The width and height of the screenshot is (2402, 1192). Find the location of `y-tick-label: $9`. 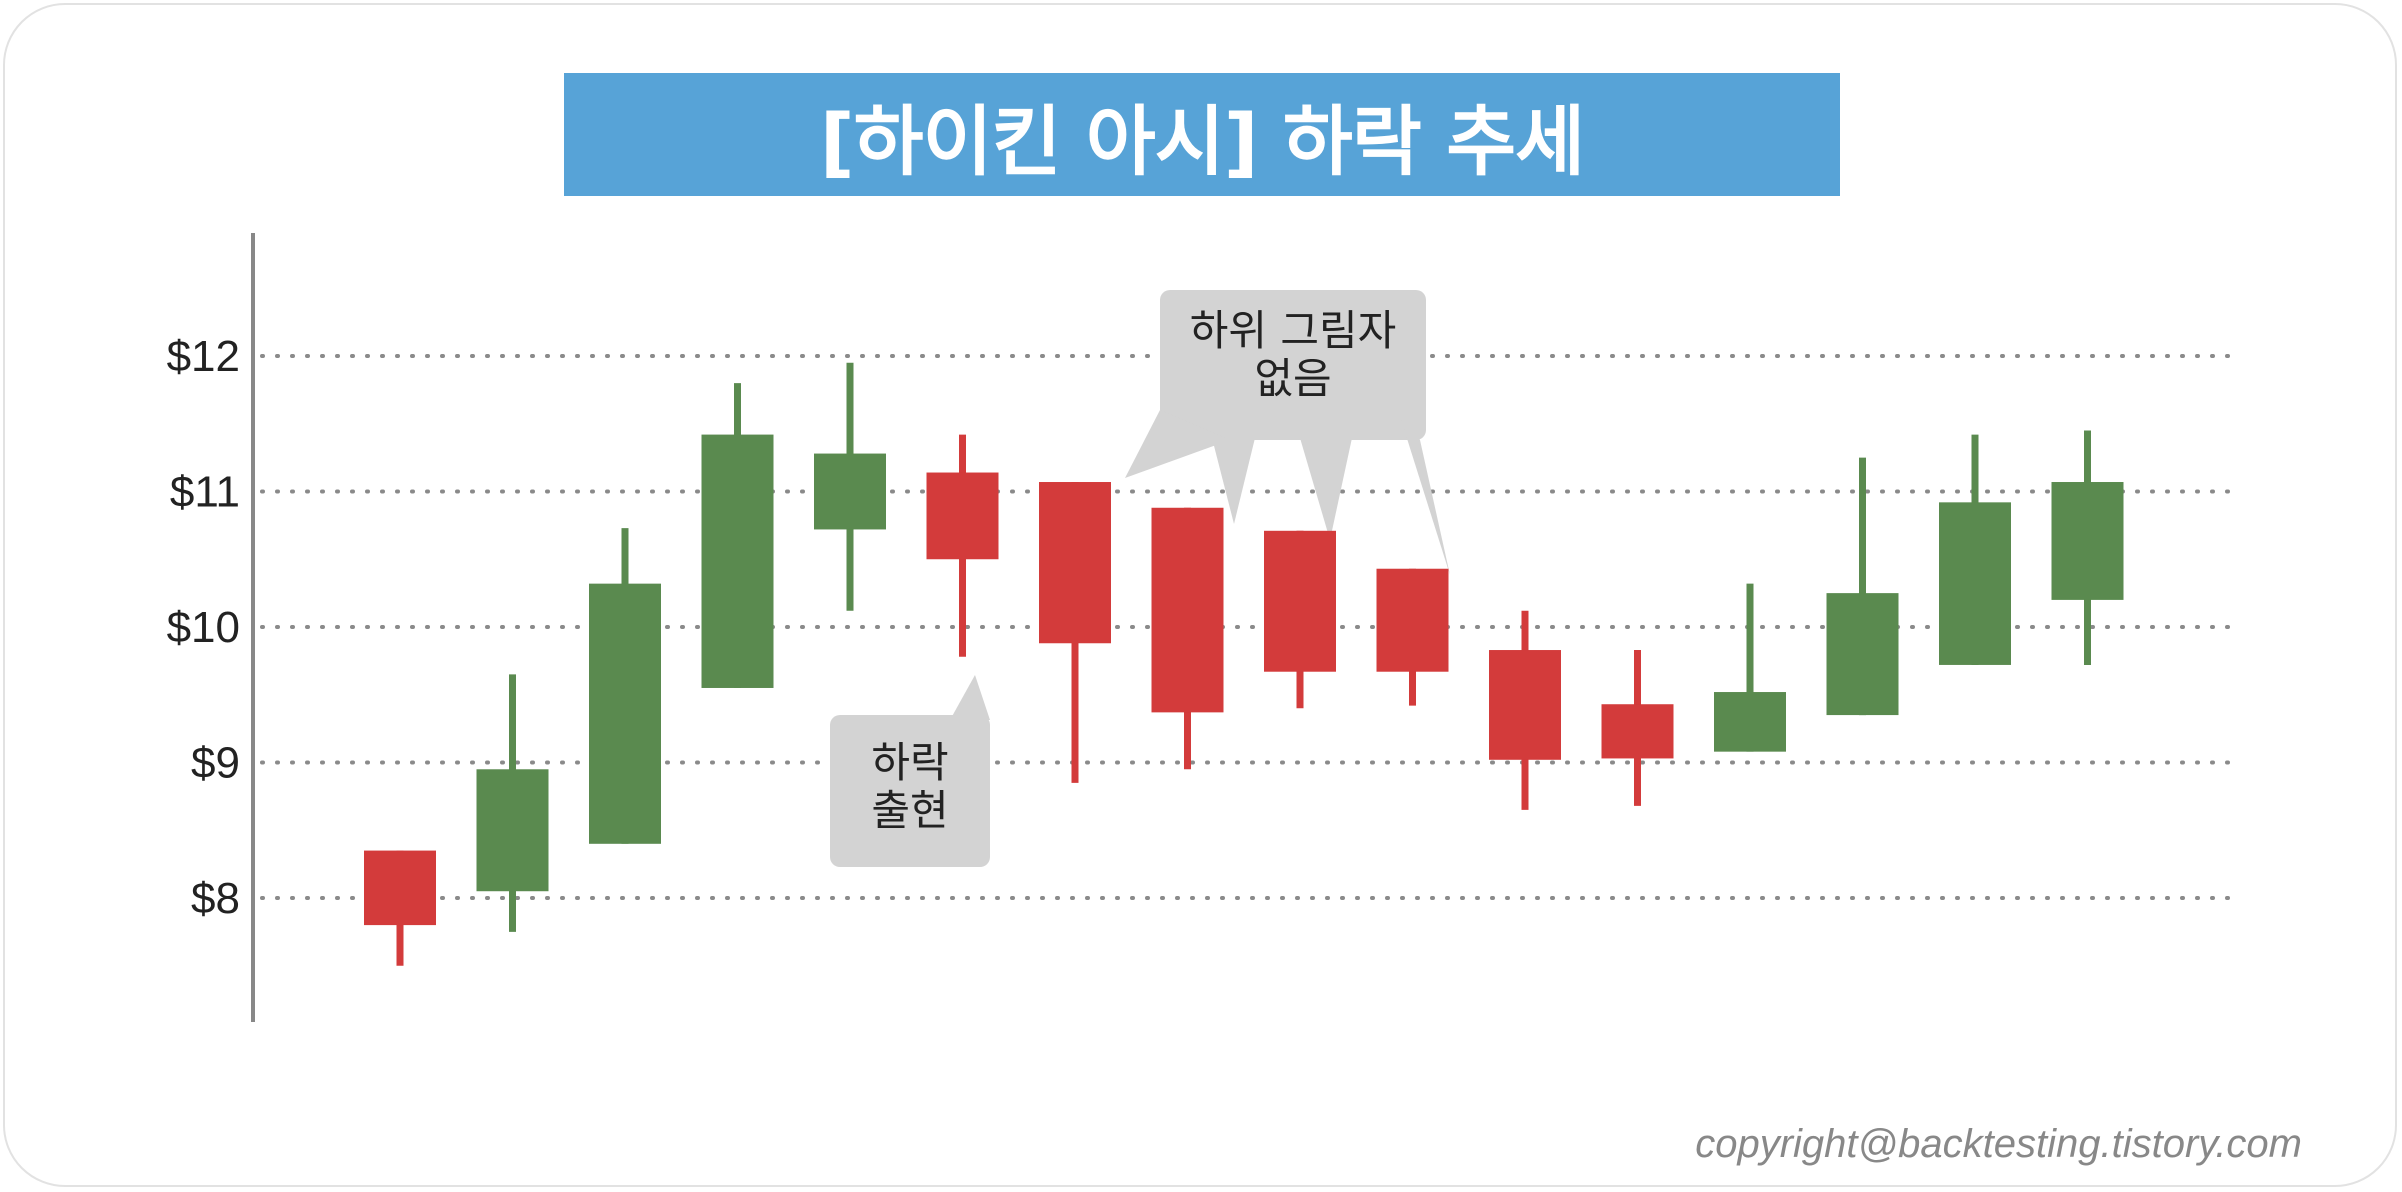

y-tick-label: $9 is located at coordinates (215, 763).